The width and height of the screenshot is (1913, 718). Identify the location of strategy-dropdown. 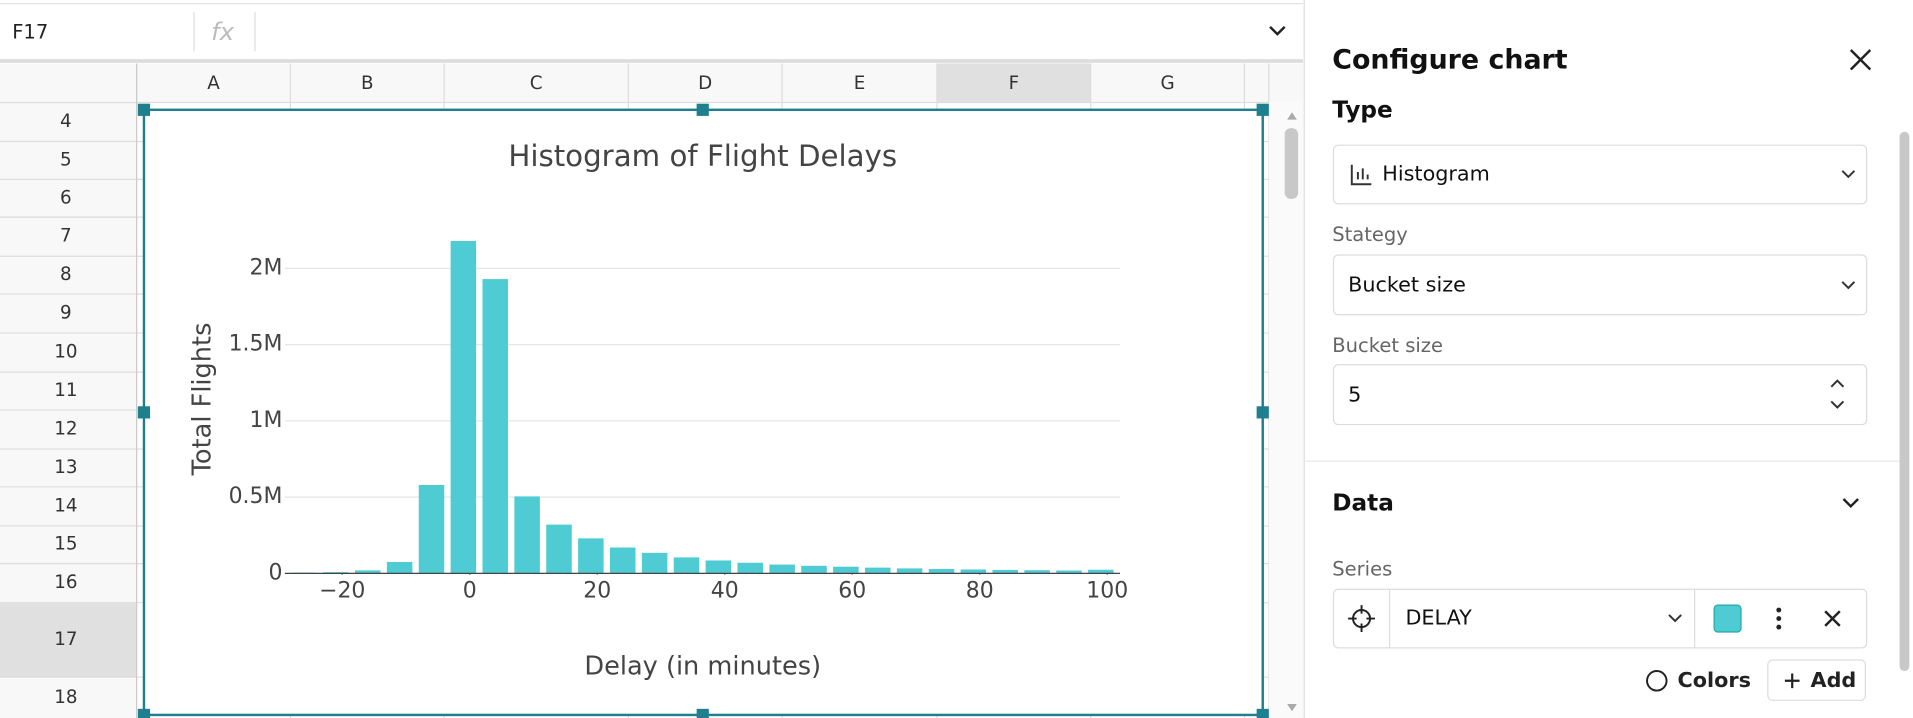
(1600, 285).